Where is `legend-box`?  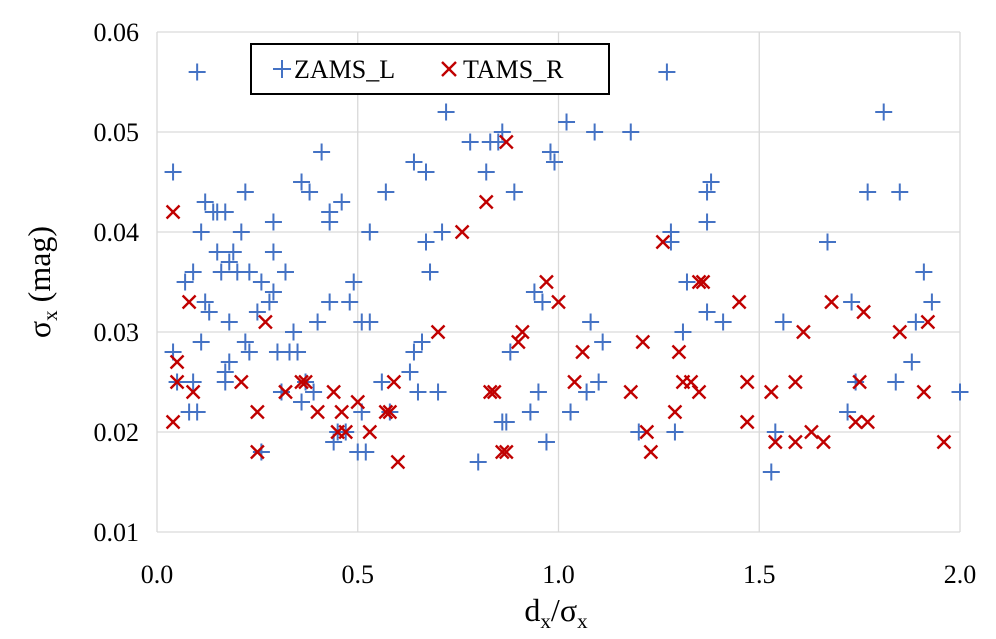 legend-box is located at coordinates (430, 69).